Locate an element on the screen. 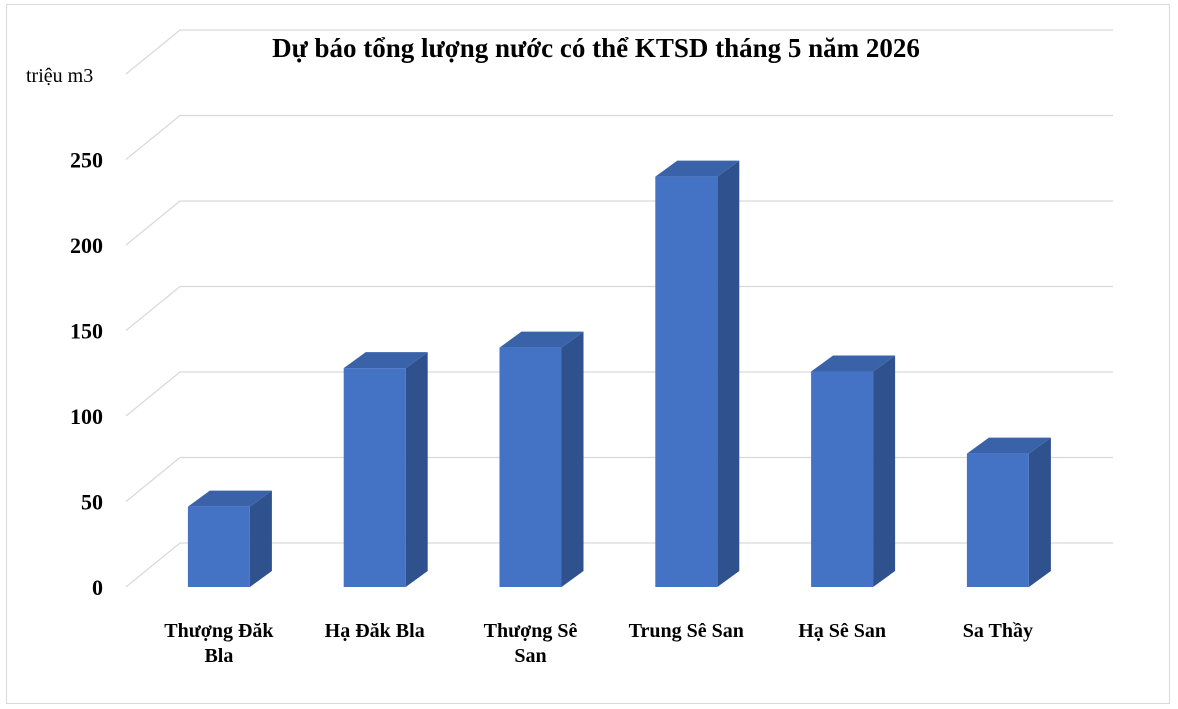 Image resolution: width=1178 pixels, height=709 pixels. y-axis-ticks: 0 50 100 150 200 250 is located at coordinates (86, 374).